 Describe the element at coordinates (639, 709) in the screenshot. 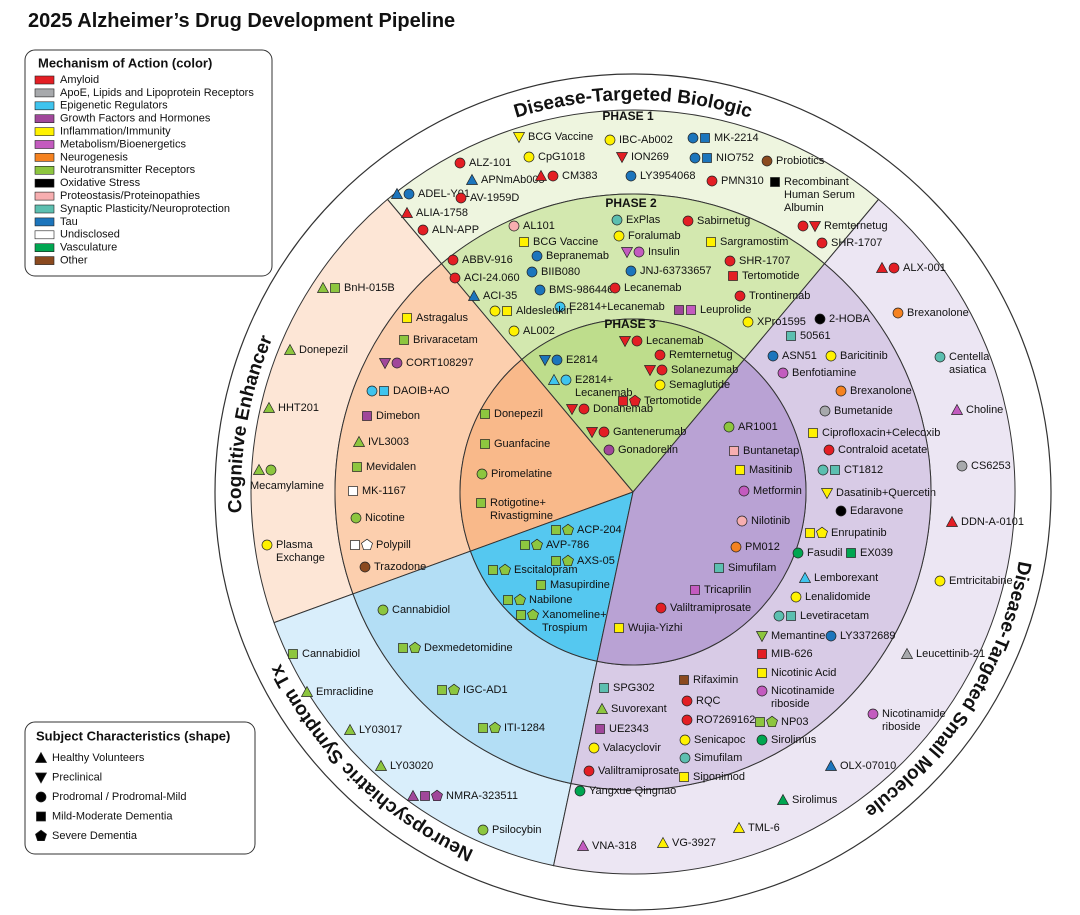

I see `drug-label: Suvorexant` at that location.